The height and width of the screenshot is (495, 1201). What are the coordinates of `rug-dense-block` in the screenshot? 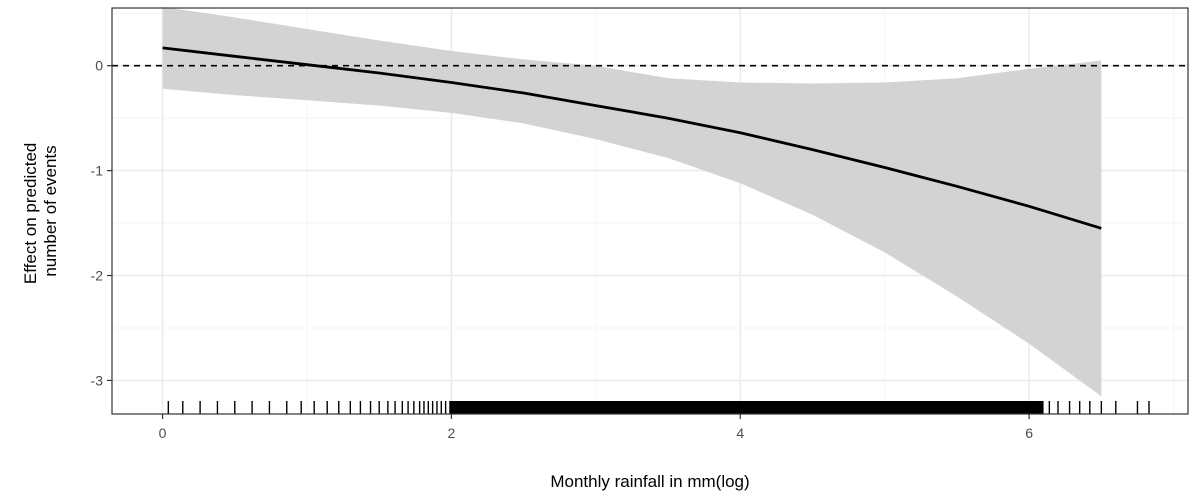 It's located at (746, 407).